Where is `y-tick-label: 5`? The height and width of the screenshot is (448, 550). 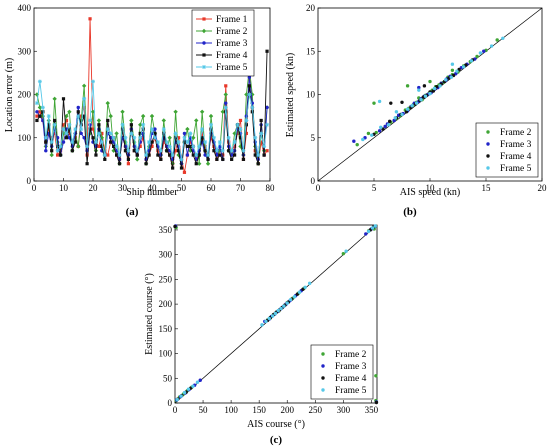 y-tick-label: 5 is located at coordinates (313, 138).